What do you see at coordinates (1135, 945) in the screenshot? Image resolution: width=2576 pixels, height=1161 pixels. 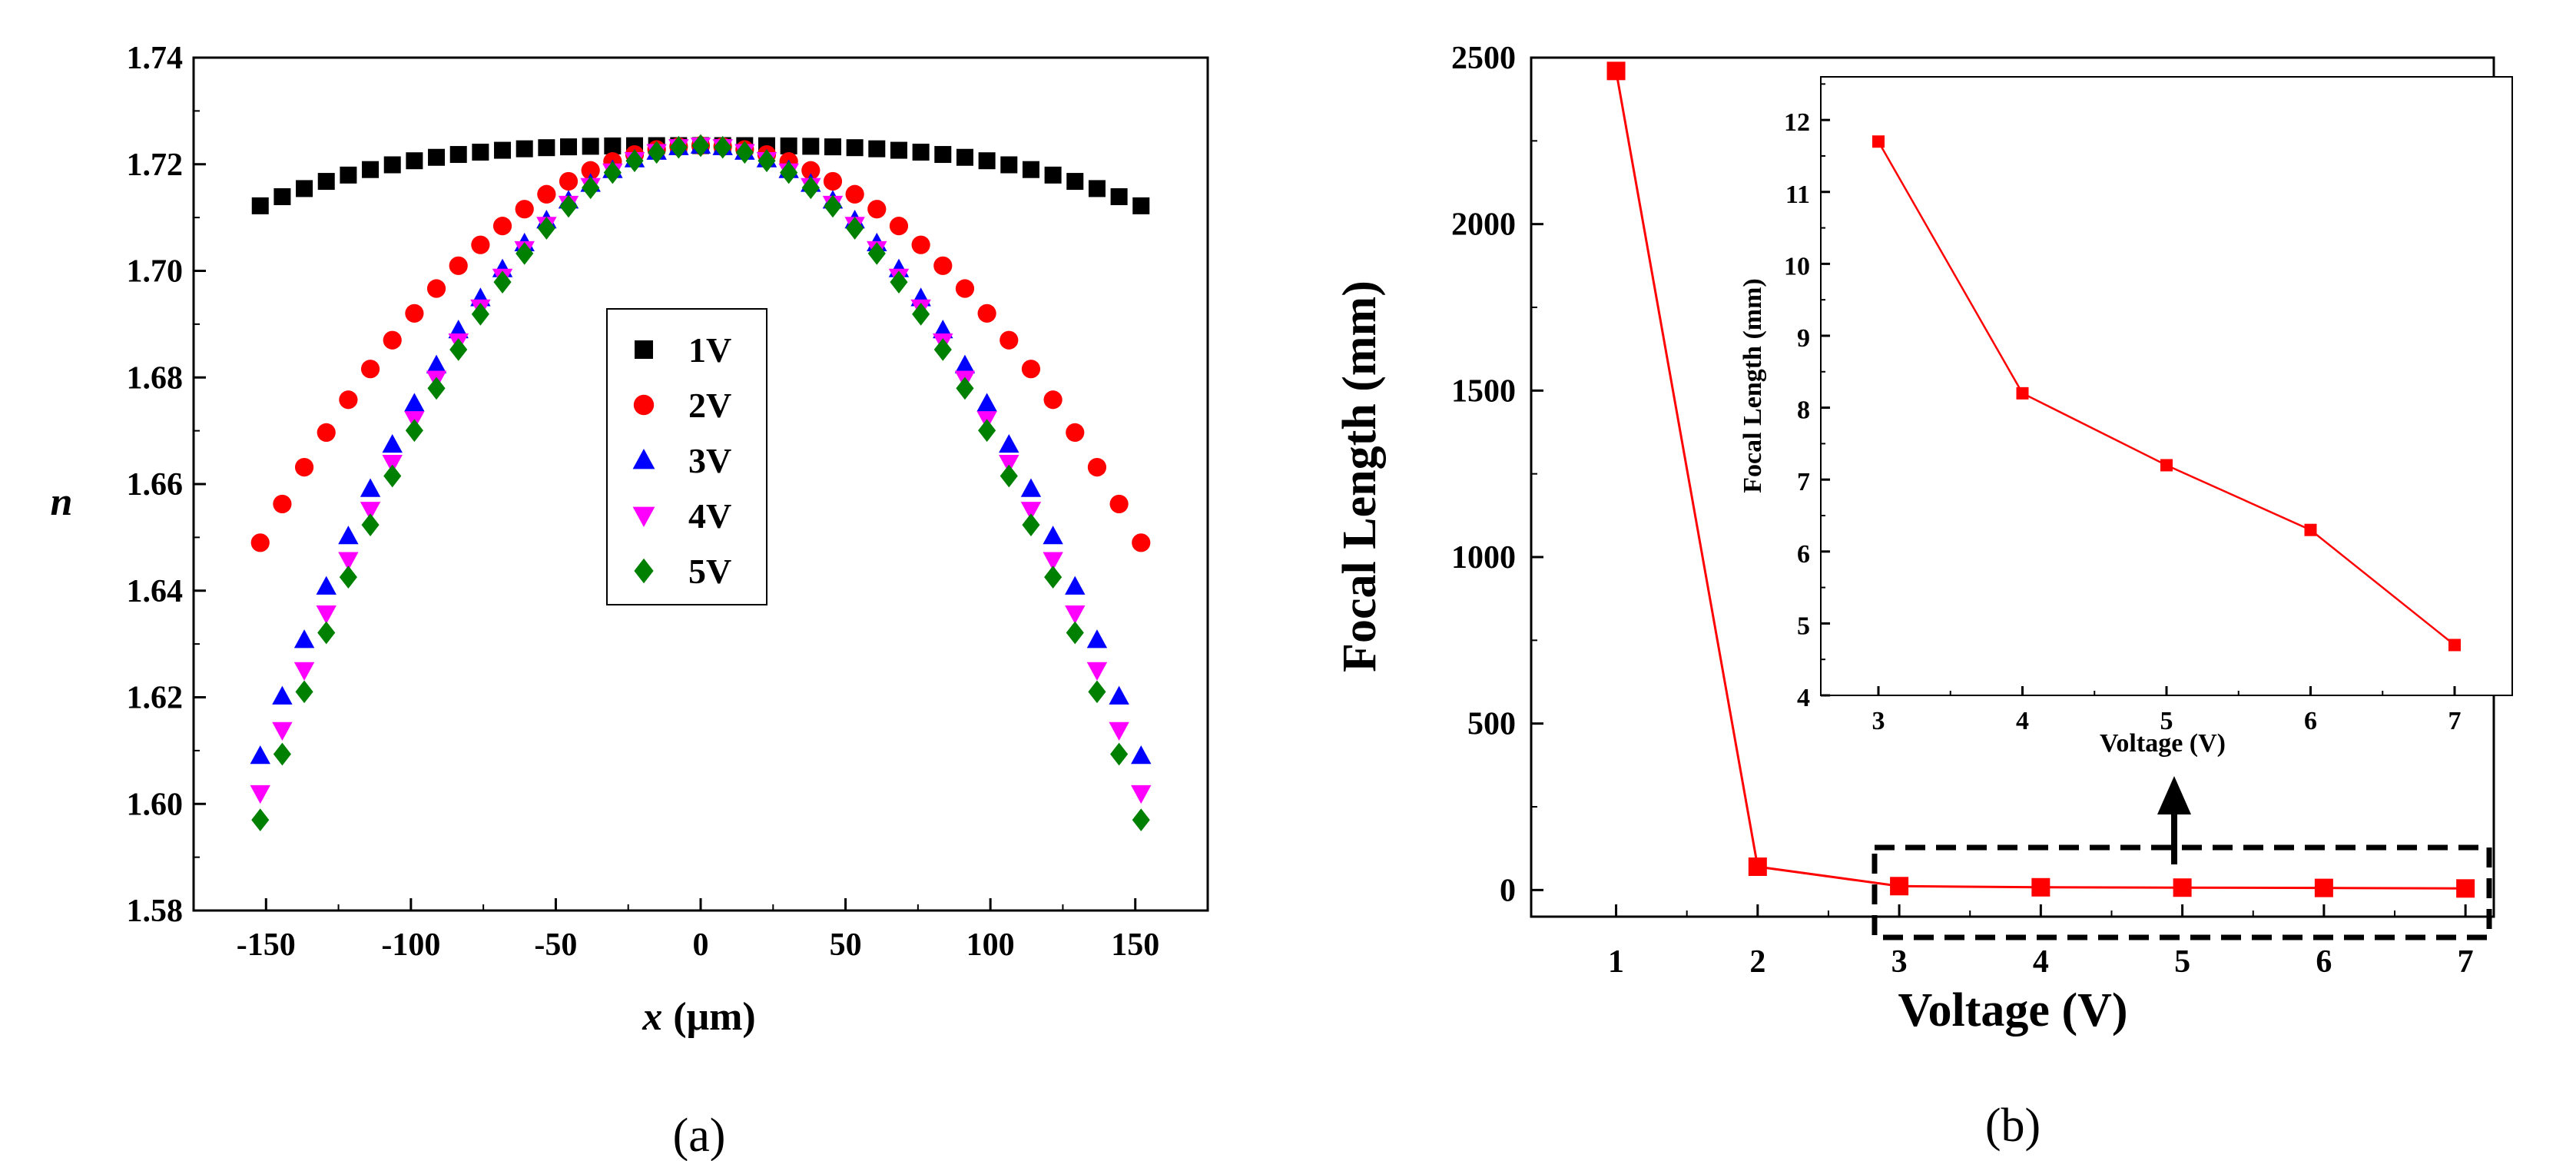 I see `panel-a-x-tick-label: 150` at bounding box center [1135, 945].